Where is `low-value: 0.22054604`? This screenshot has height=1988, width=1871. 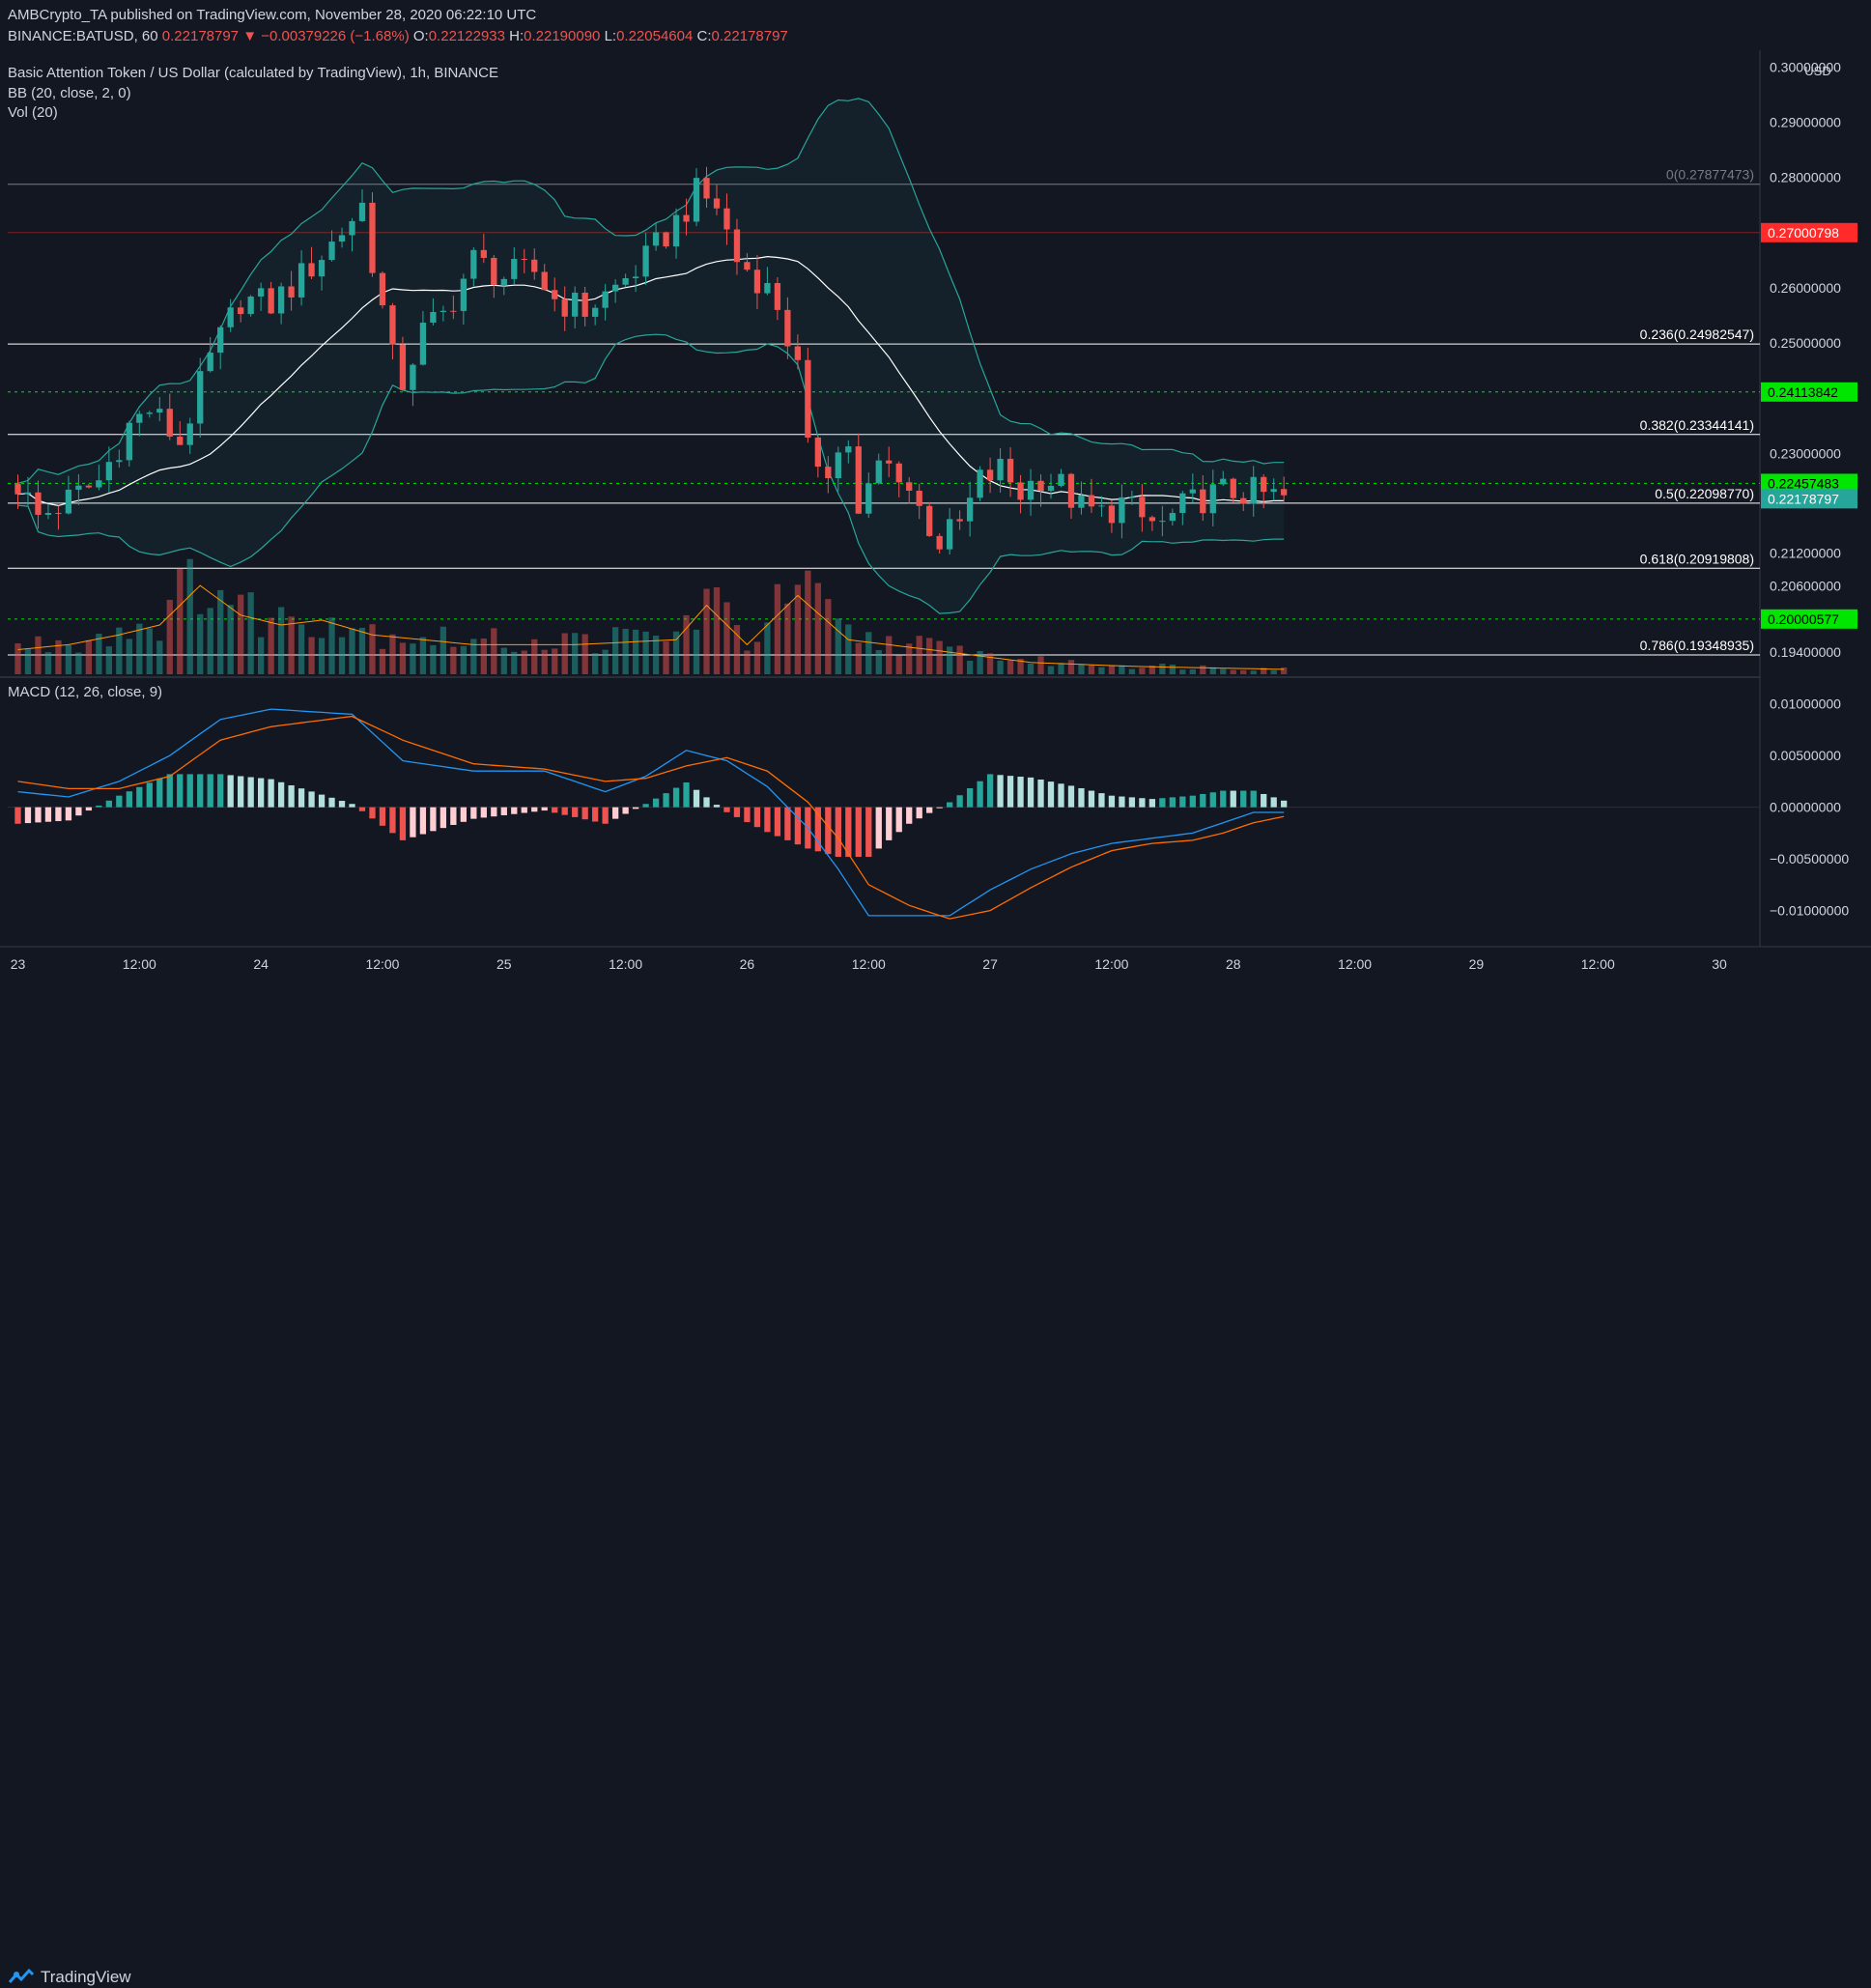 low-value: 0.22054604 is located at coordinates (655, 36).